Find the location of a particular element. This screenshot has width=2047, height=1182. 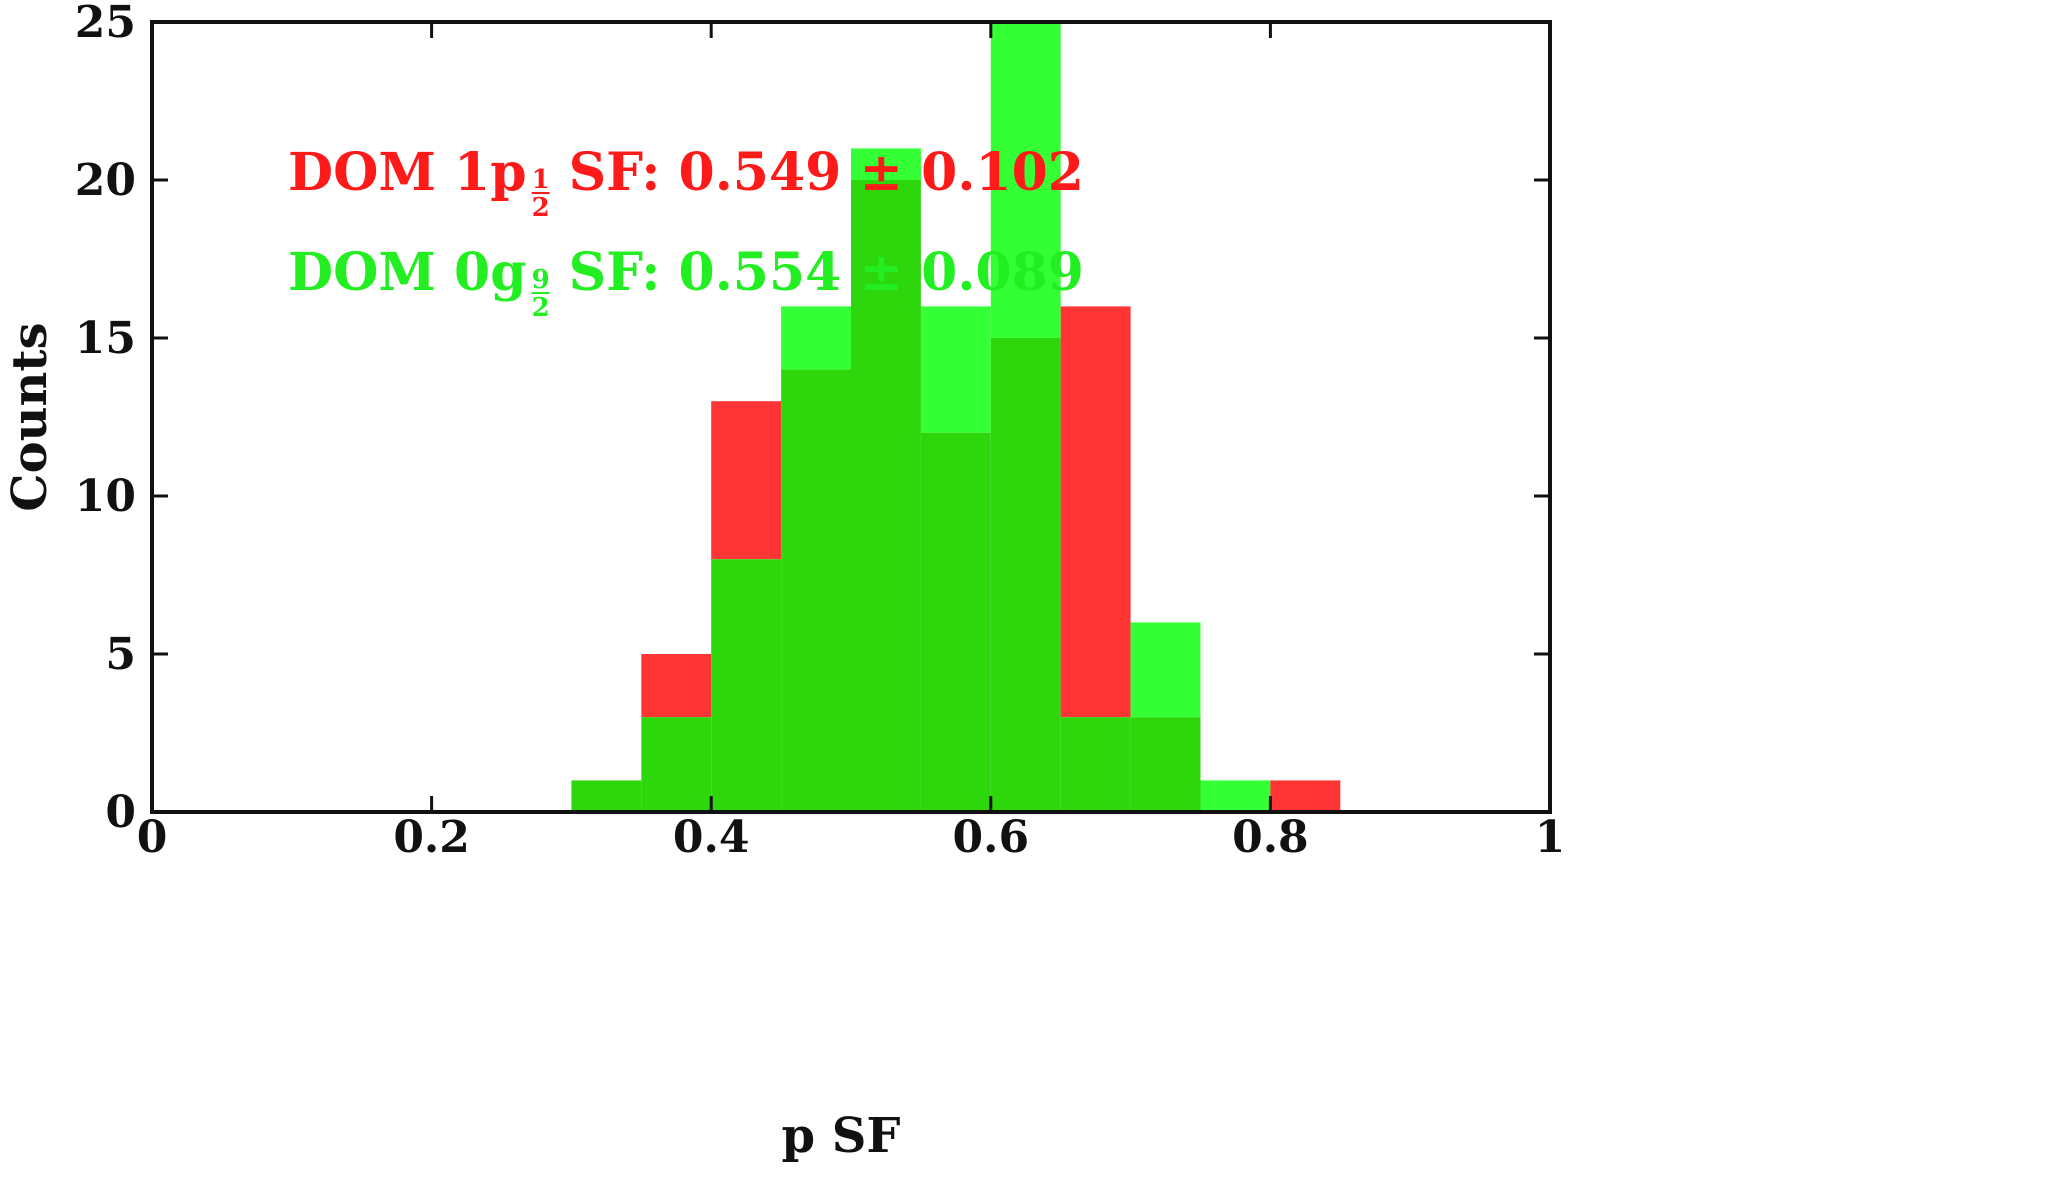

x-tick-label-1: 0.2 is located at coordinates (431, 837).